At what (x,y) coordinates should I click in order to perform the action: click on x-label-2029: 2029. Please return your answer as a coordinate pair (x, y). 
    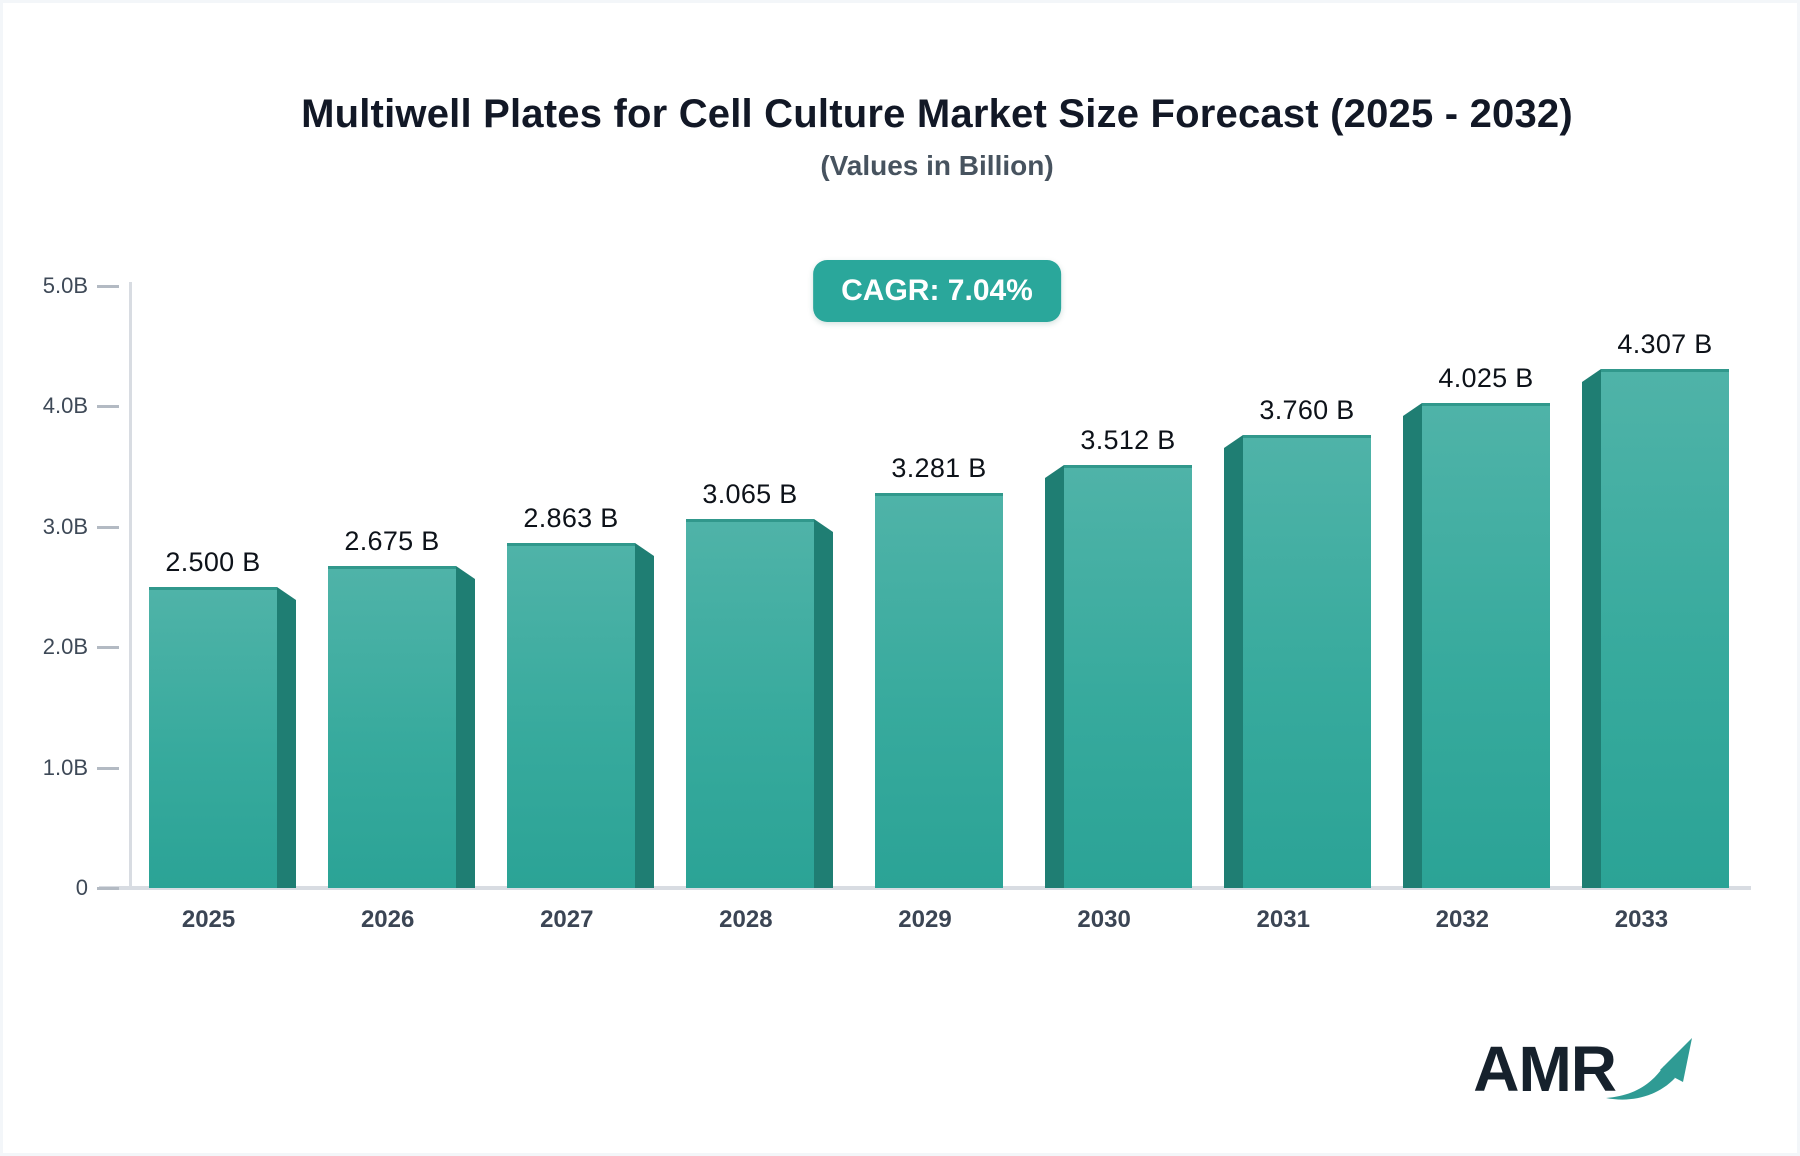
    Looking at the image, I should click on (925, 919).